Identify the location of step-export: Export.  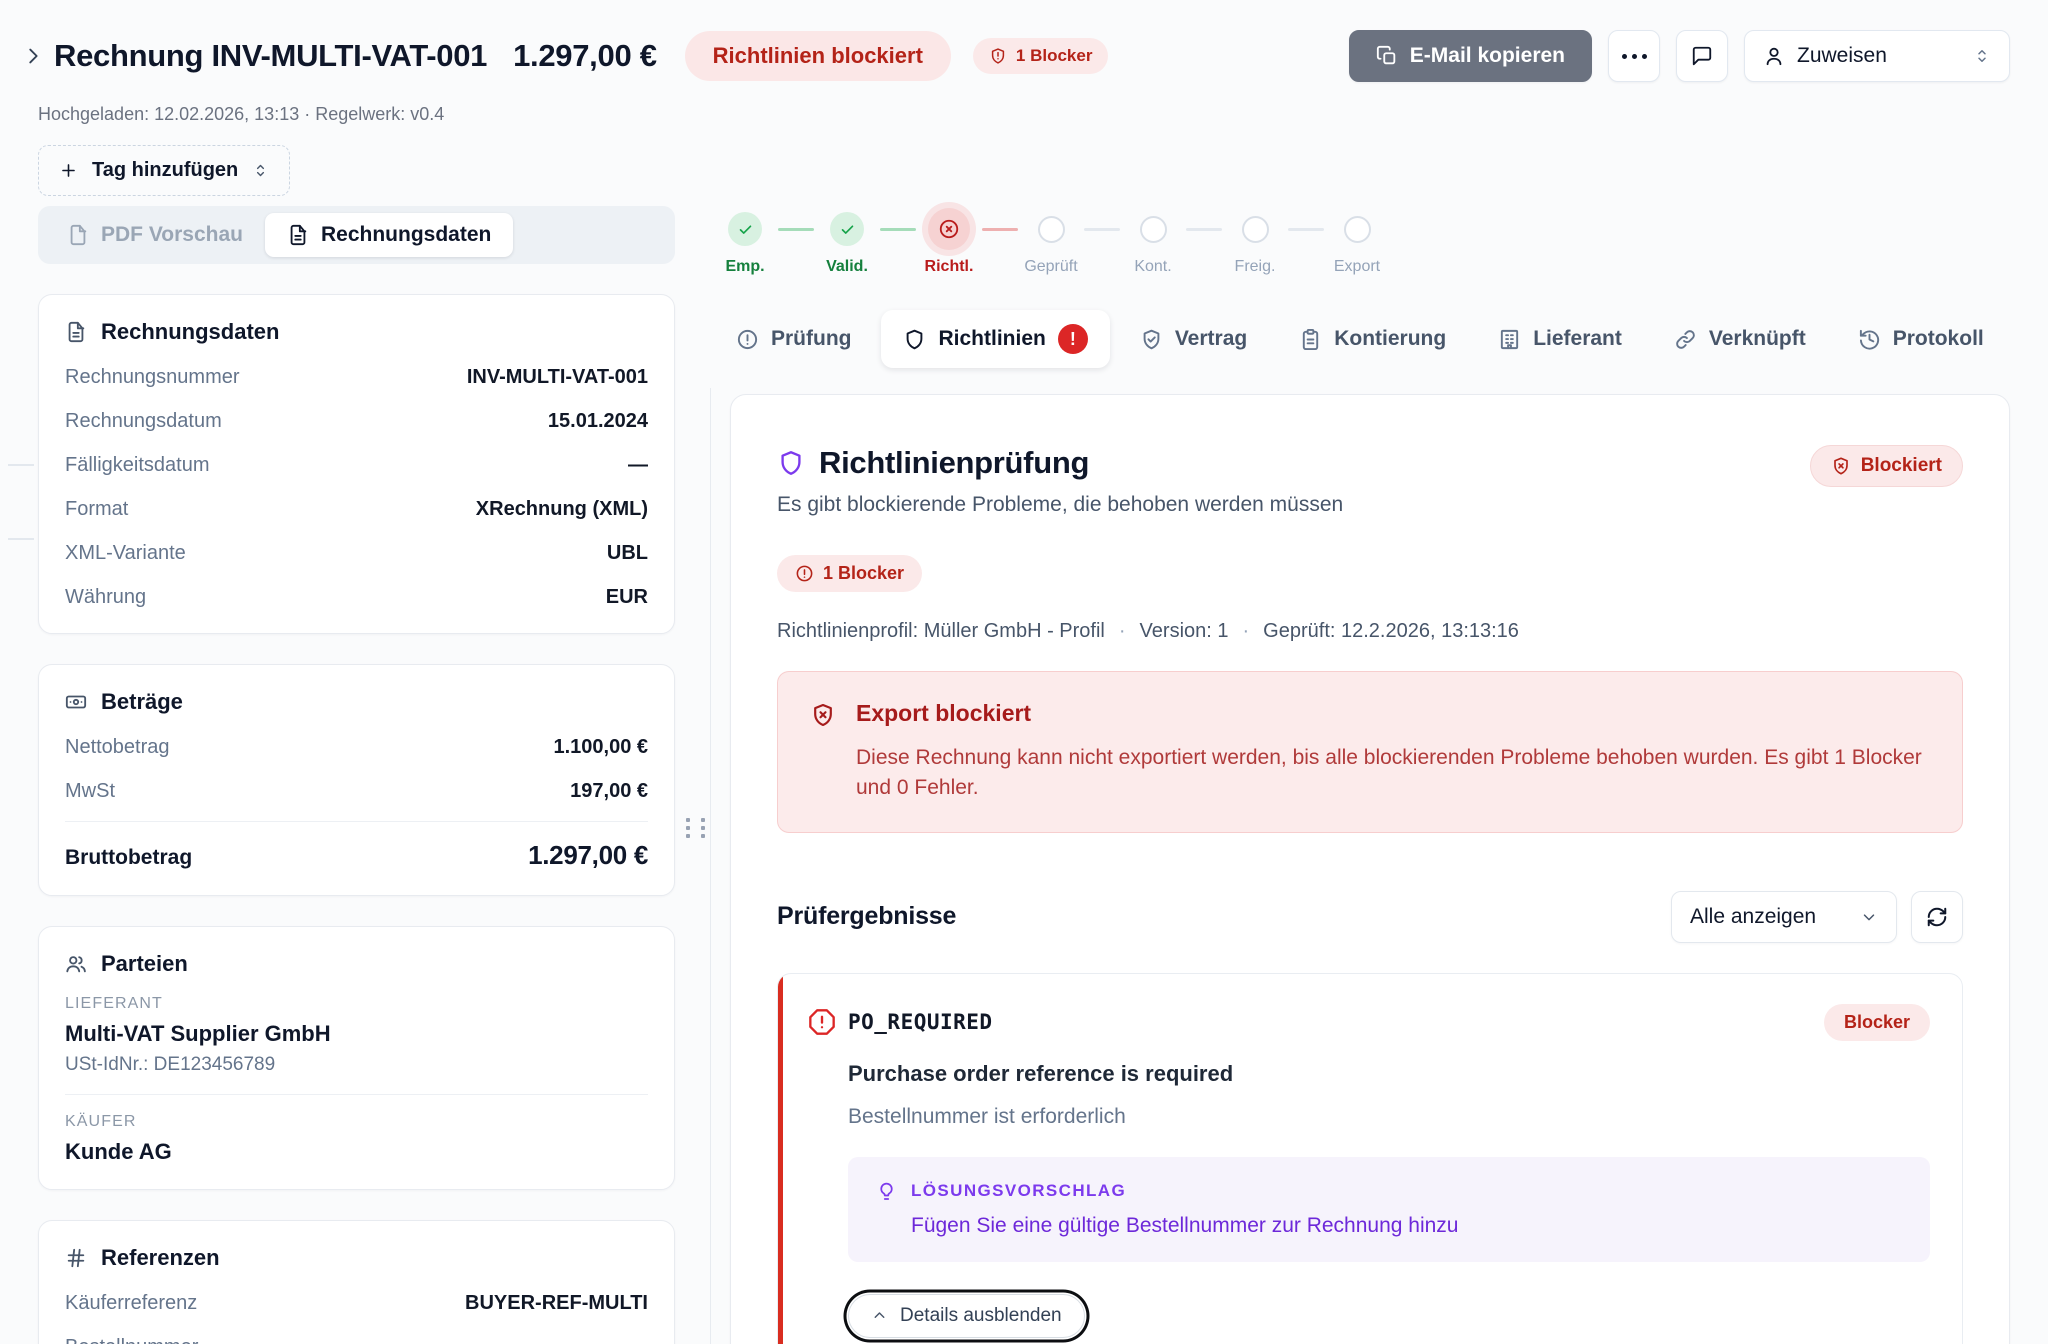
(1357, 241).